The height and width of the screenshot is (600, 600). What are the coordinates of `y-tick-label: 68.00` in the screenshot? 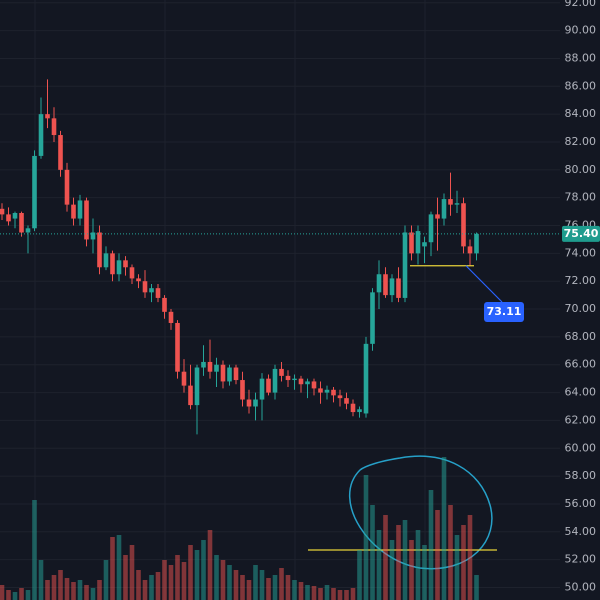 It's located at (581, 336).